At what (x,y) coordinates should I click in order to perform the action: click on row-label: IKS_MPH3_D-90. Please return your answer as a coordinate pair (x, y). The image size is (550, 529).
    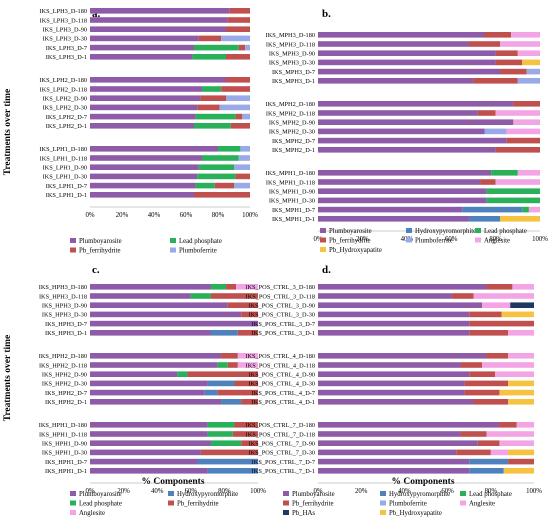
    Looking at the image, I should click on (292, 54).